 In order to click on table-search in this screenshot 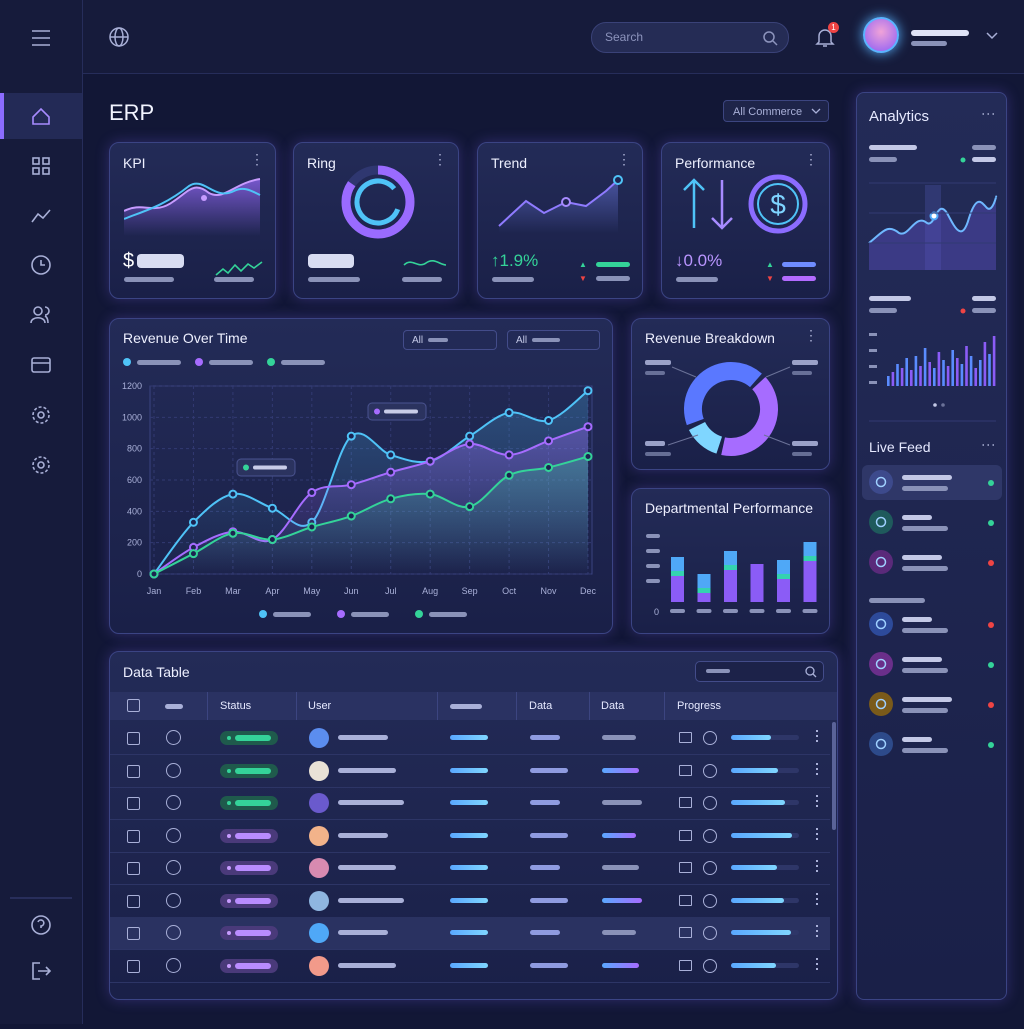, I will do `click(759, 671)`.